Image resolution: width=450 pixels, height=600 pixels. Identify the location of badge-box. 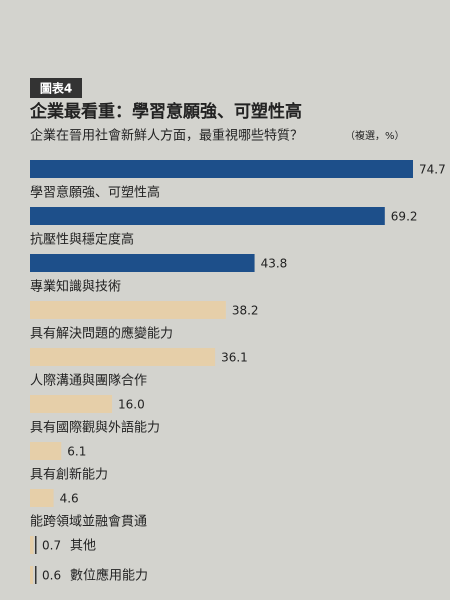
(56, 88).